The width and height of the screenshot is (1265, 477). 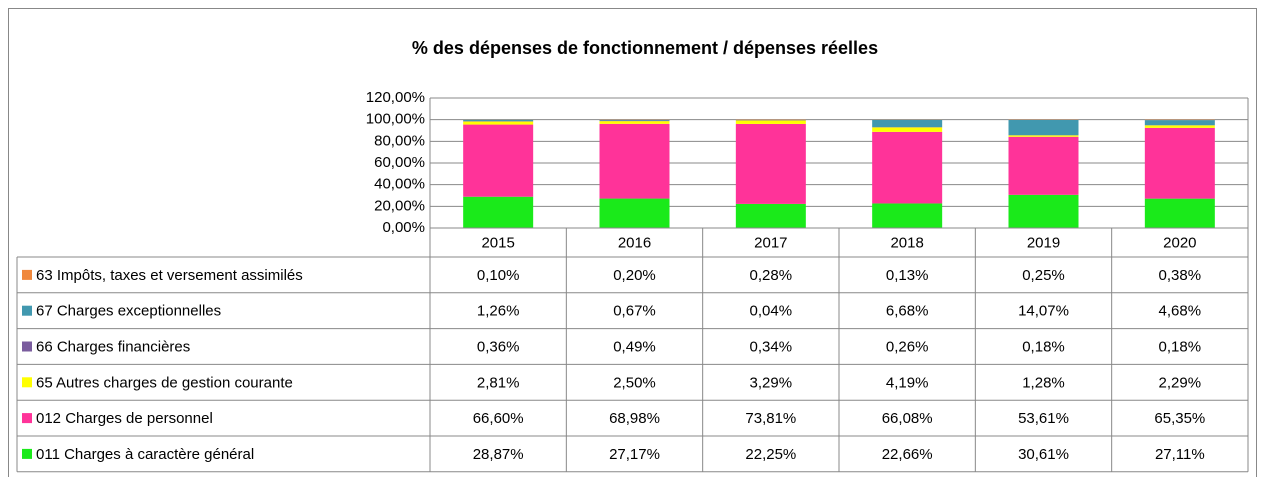 I want to click on legend-label: 63 Impôts, taxes et versement assimilés, so click(x=169, y=275).